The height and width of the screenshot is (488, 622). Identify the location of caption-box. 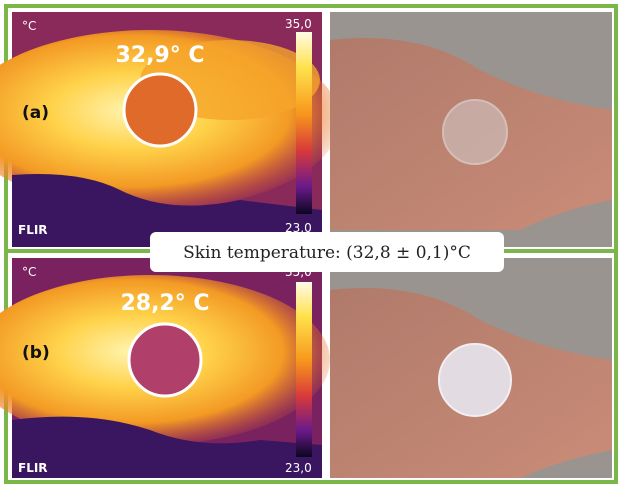
(327, 252).